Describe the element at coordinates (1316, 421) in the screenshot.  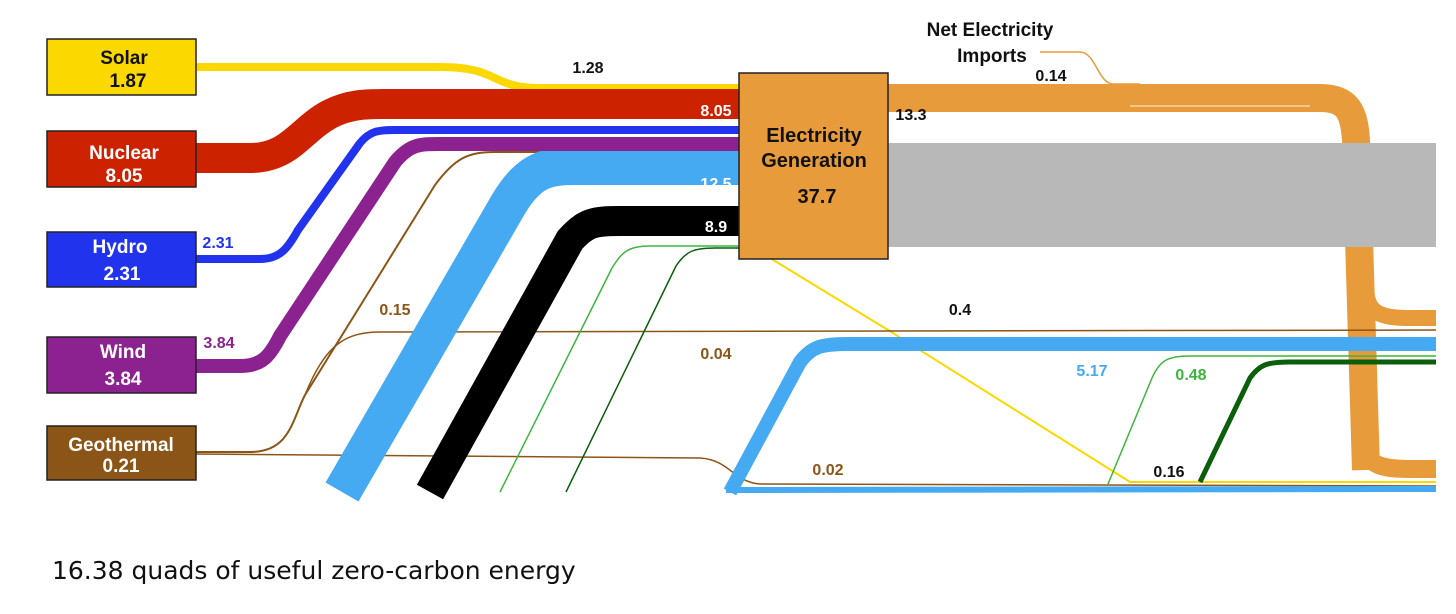
I see `dark-green-lower-flow` at that location.